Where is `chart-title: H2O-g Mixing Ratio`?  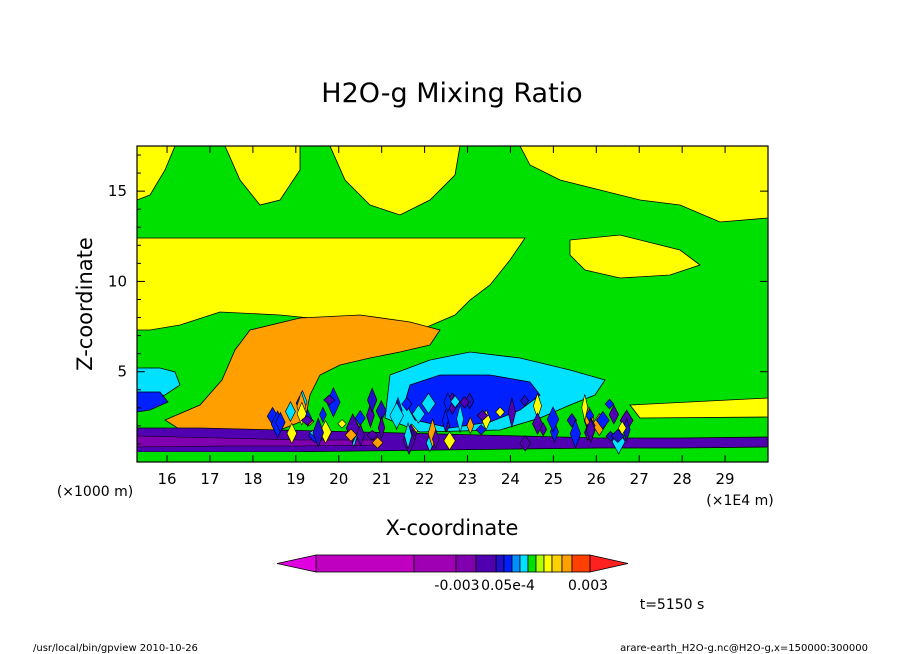 chart-title: H2O-g Mixing Ratio is located at coordinates (451, 93).